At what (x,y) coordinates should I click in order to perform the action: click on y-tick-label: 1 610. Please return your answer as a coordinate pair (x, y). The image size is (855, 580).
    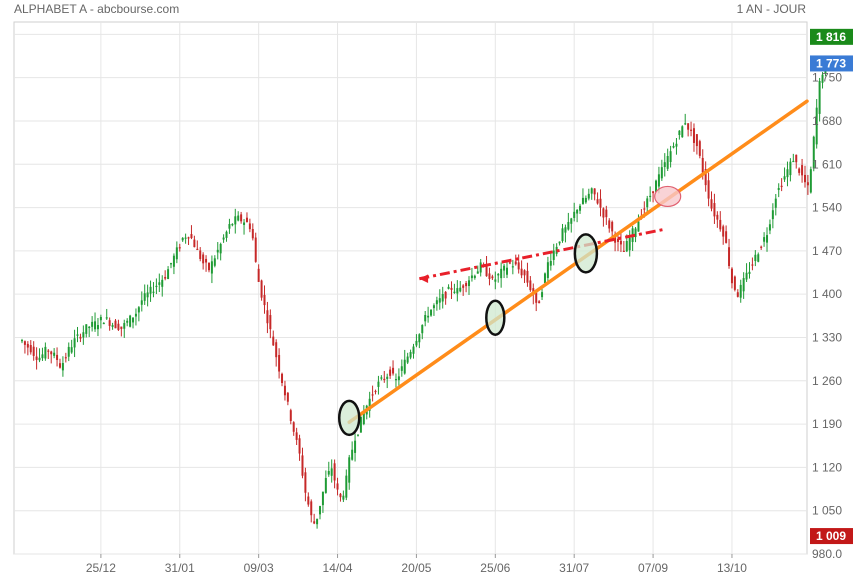
    Looking at the image, I should click on (827, 164).